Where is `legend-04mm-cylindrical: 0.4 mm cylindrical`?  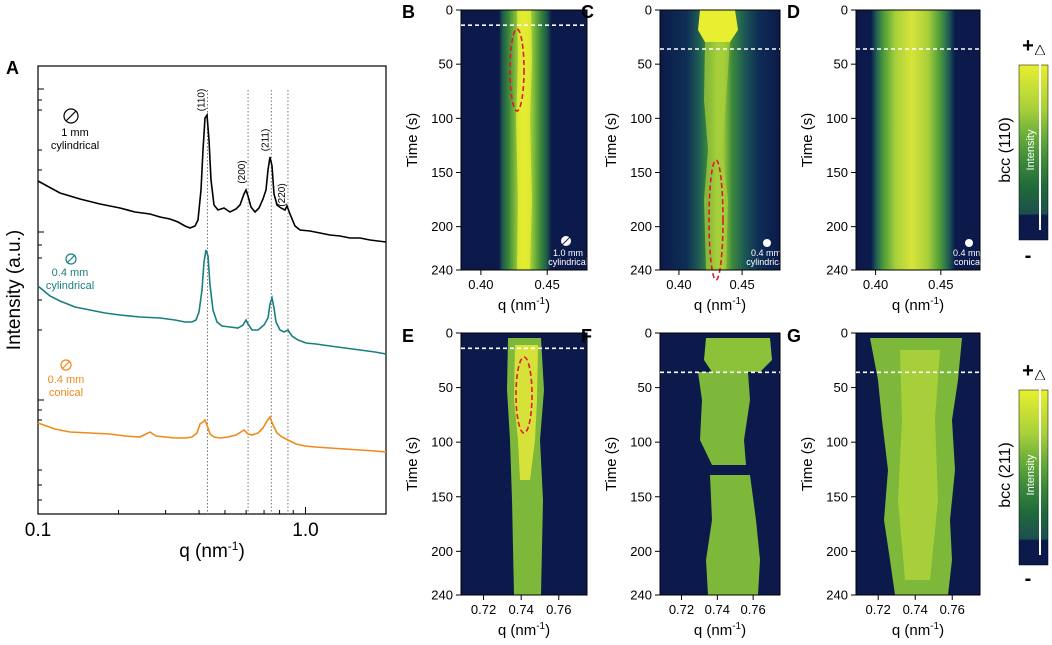
legend-04mm-cylindrical: 0.4 mm cylindrical is located at coordinates (70, 272).